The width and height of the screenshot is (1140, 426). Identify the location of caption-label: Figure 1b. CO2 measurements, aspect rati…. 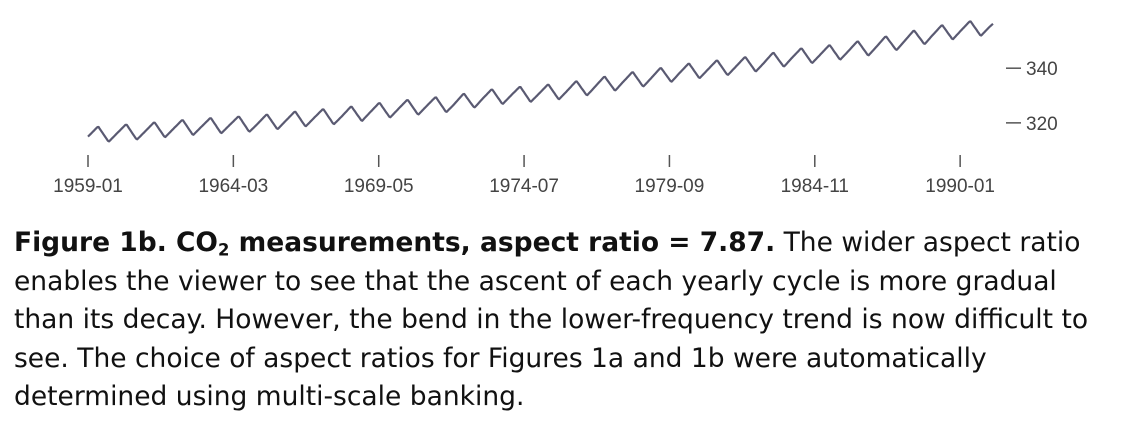
(394, 242).